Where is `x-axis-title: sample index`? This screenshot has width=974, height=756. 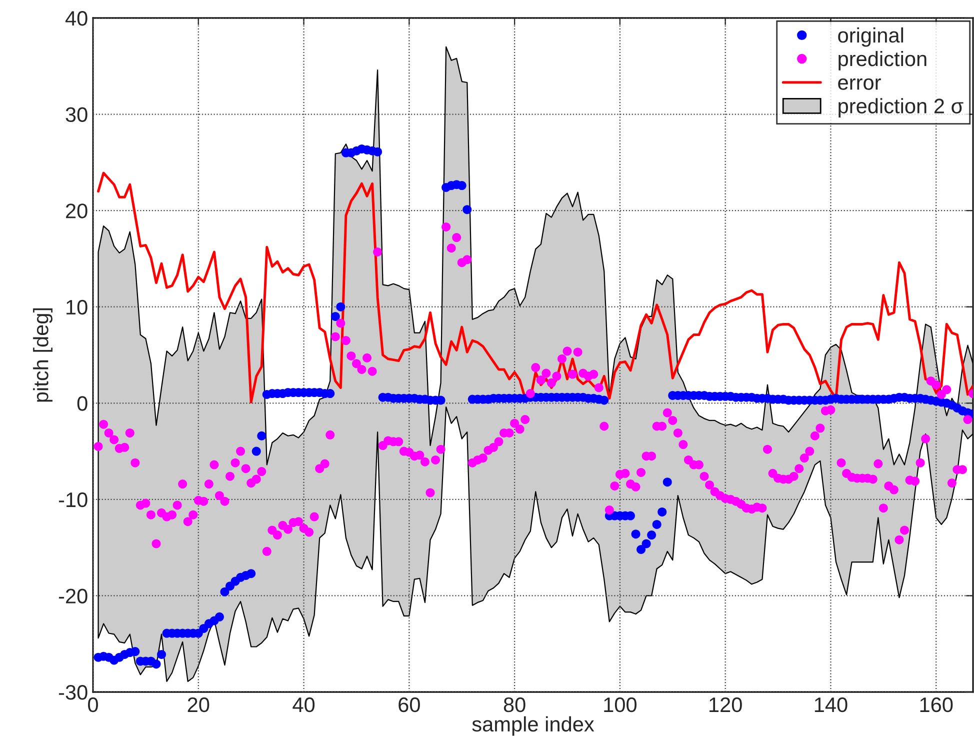
x-axis-title: sample index is located at coordinates (533, 726).